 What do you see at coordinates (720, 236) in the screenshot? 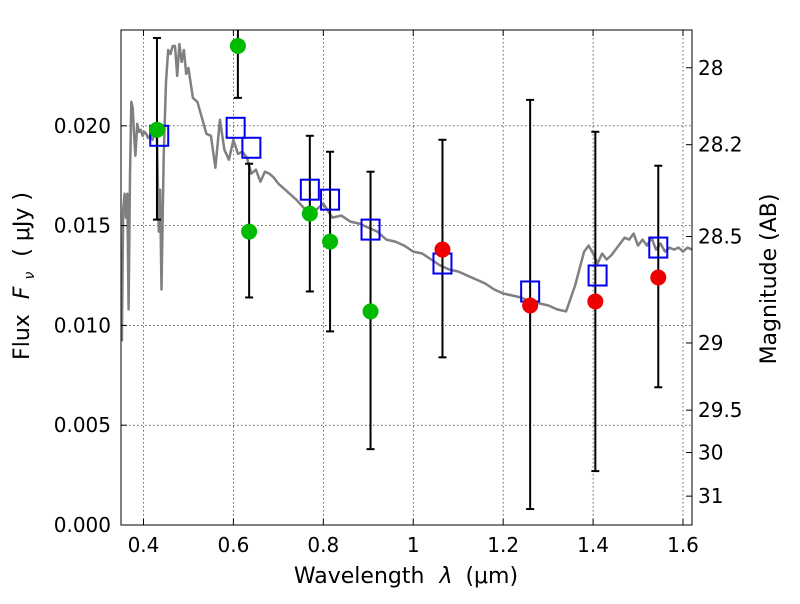
I see `mag-tick-label: 28.5` at bounding box center [720, 236].